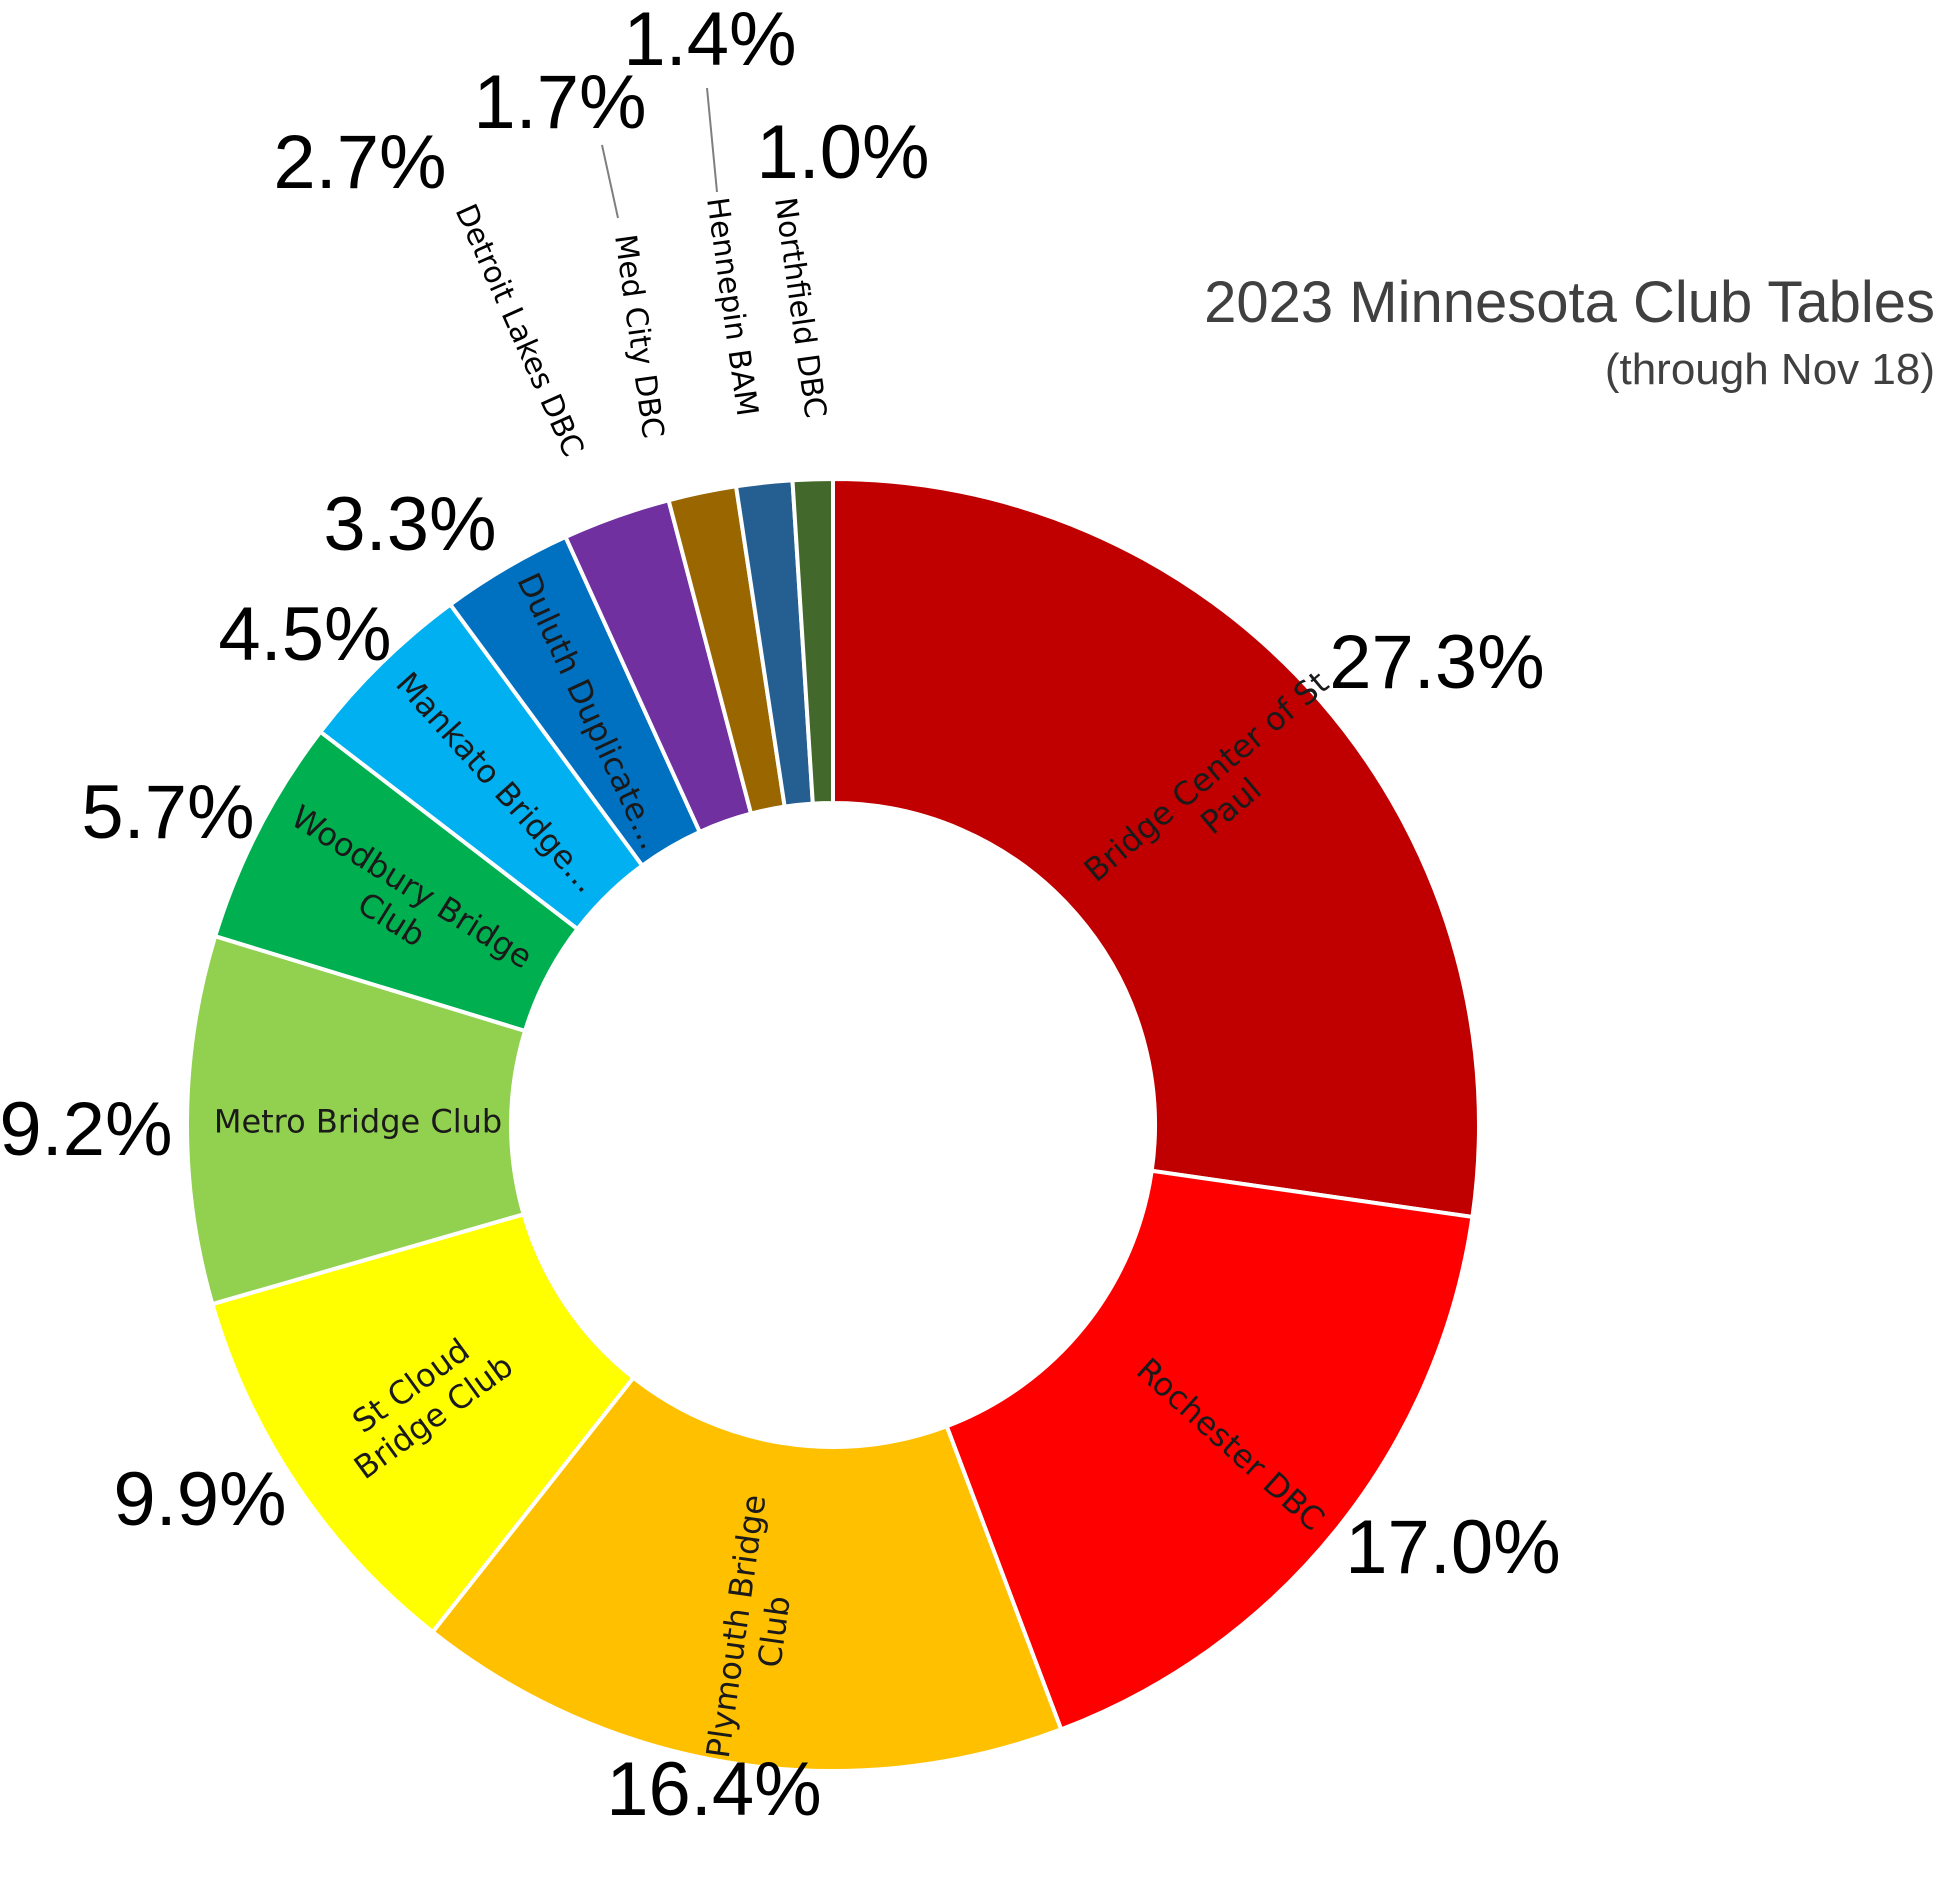  Describe the element at coordinates (359, 162) in the screenshot. I see `value-label-detroit-lakes-dbc: 2.7%` at that location.